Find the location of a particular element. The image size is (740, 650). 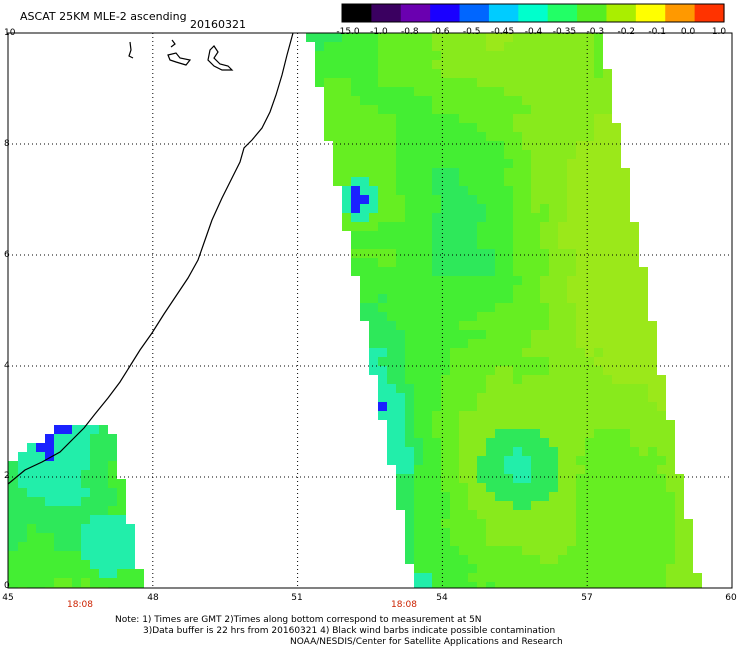

x-tick-45: 45 is located at coordinates (8, 598).